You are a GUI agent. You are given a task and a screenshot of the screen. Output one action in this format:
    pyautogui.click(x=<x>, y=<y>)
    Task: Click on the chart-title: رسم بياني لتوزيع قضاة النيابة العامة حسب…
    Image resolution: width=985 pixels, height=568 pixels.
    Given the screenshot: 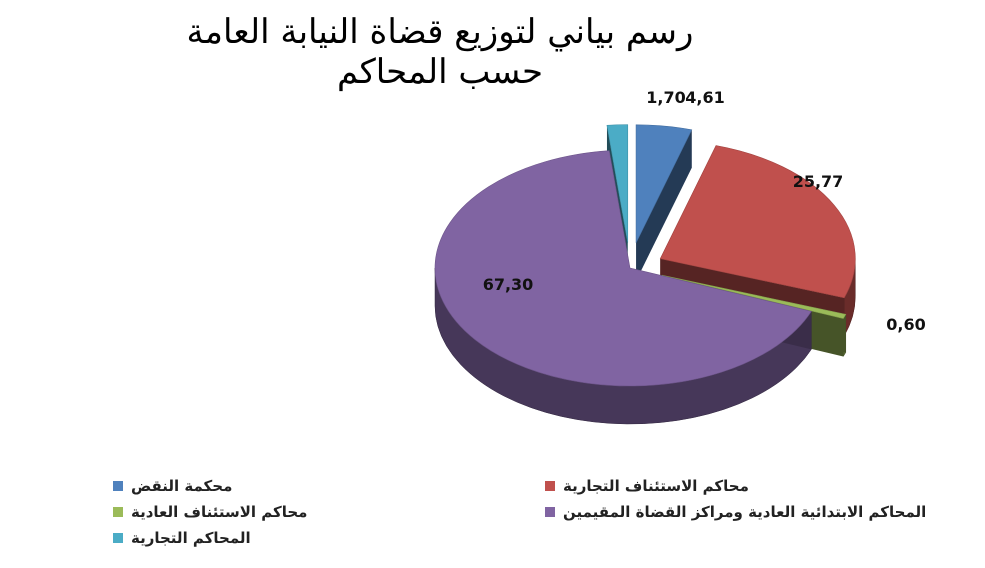 What is the action you would take?
    pyautogui.click(x=440, y=52)
    